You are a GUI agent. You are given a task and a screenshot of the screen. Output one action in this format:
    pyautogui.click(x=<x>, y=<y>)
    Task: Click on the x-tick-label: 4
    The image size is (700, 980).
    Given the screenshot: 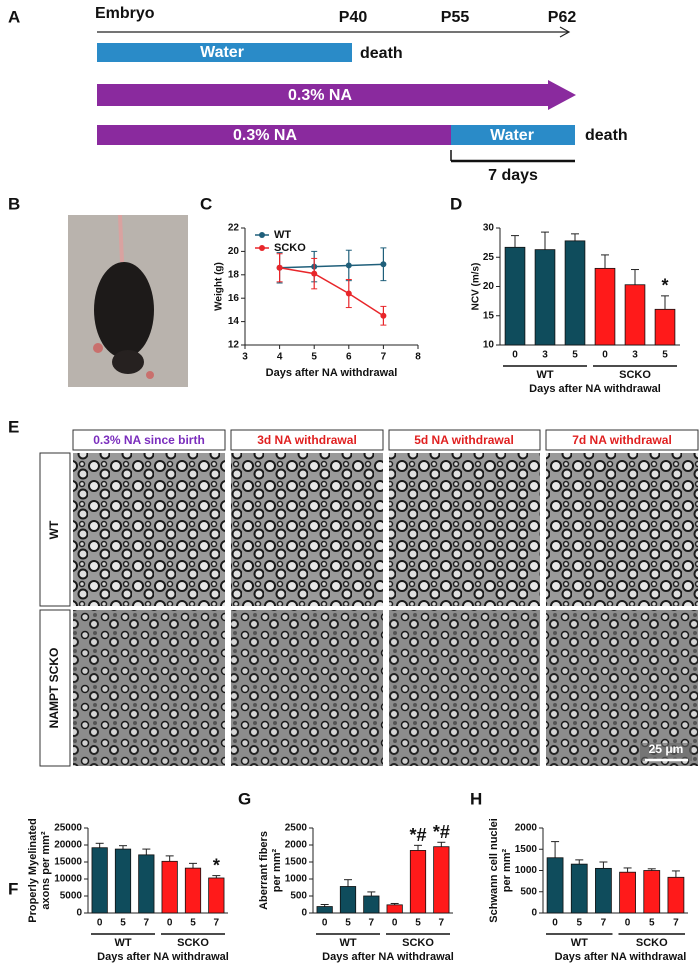 What is the action you would take?
    pyautogui.click(x=280, y=357)
    